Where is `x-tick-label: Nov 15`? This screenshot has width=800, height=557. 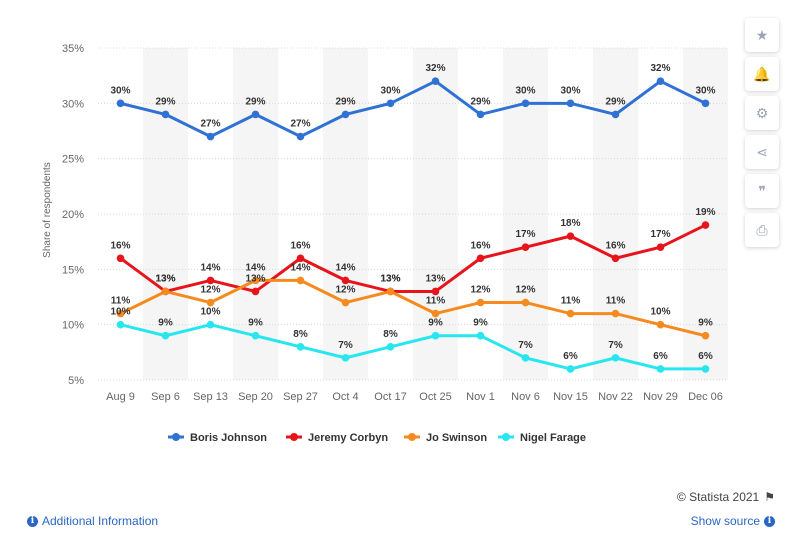
x-tick-label: Nov 15 is located at coordinates (570, 397).